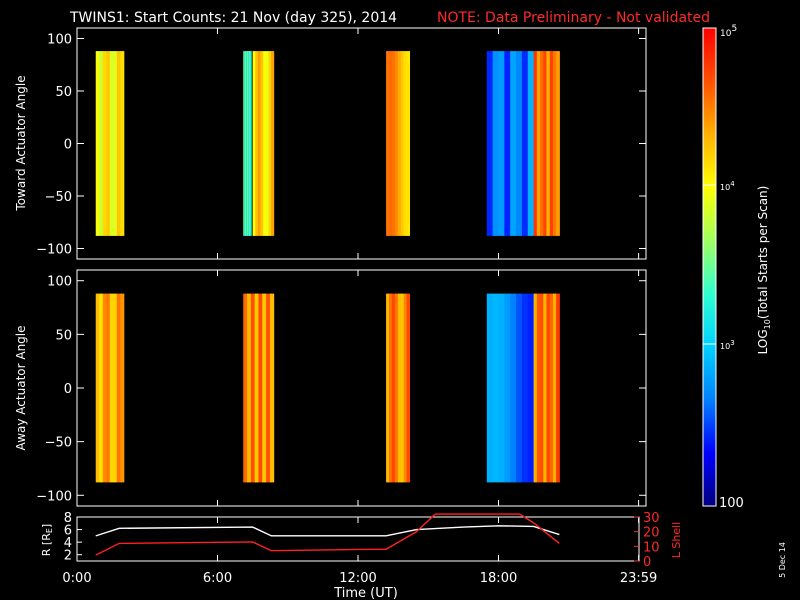 This screenshot has height=600, width=800. Describe the element at coordinates (68, 518) in the screenshot. I see `orbit-left-tick-label: 8` at that location.